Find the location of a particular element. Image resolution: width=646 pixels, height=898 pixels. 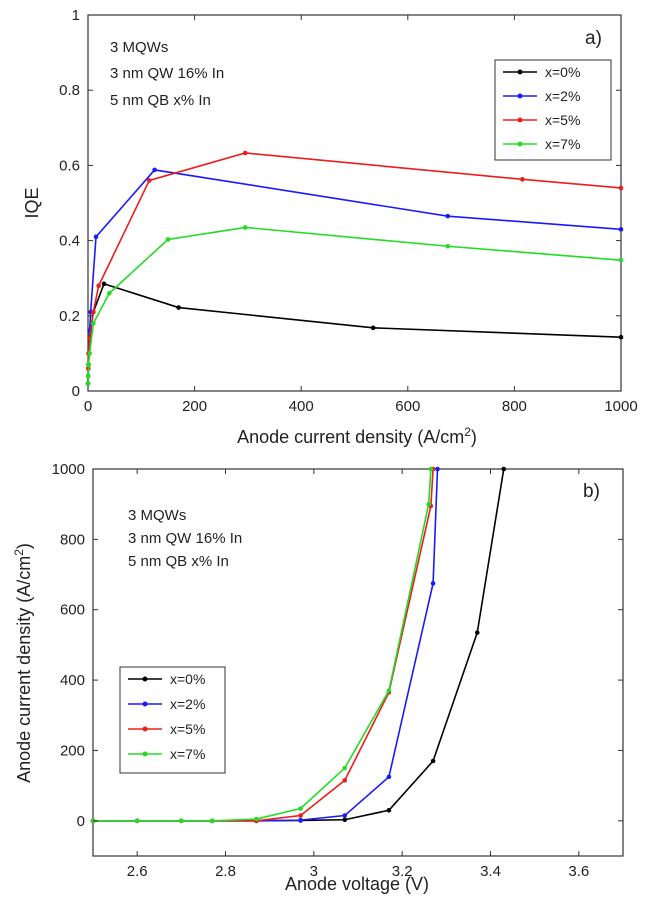

chart-b-y-tick-label: 400 is located at coordinates (72, 680).